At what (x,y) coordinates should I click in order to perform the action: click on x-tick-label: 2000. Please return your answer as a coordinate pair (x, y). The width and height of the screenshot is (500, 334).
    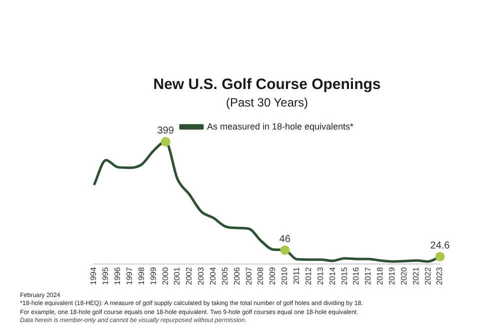
    Looking at the image, I should click on (165, 275).